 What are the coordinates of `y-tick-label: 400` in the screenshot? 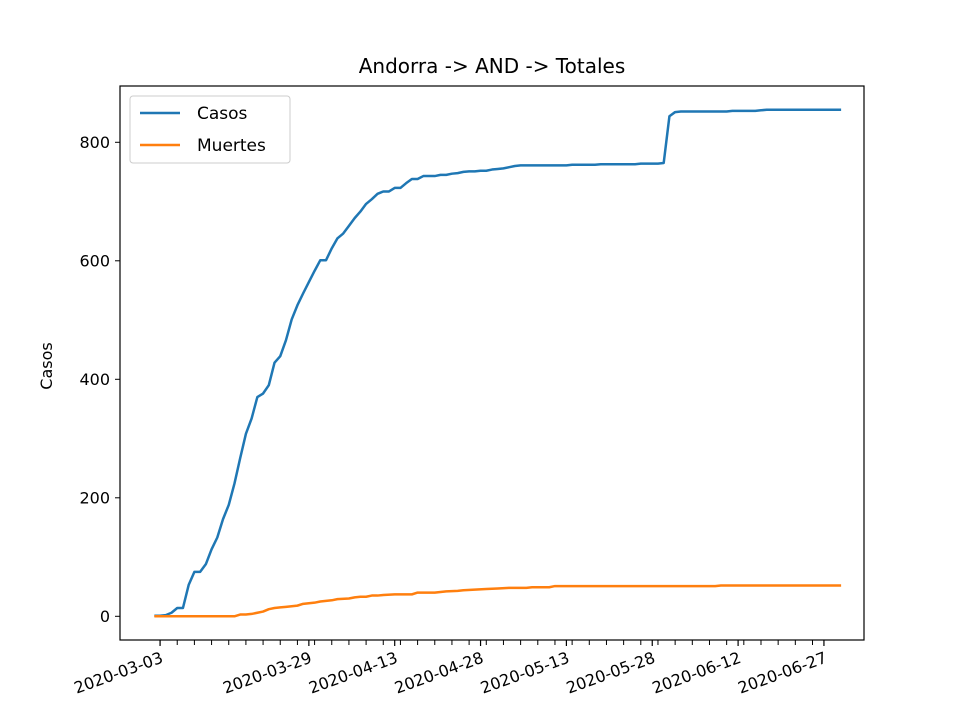 It's located at (94, 379).